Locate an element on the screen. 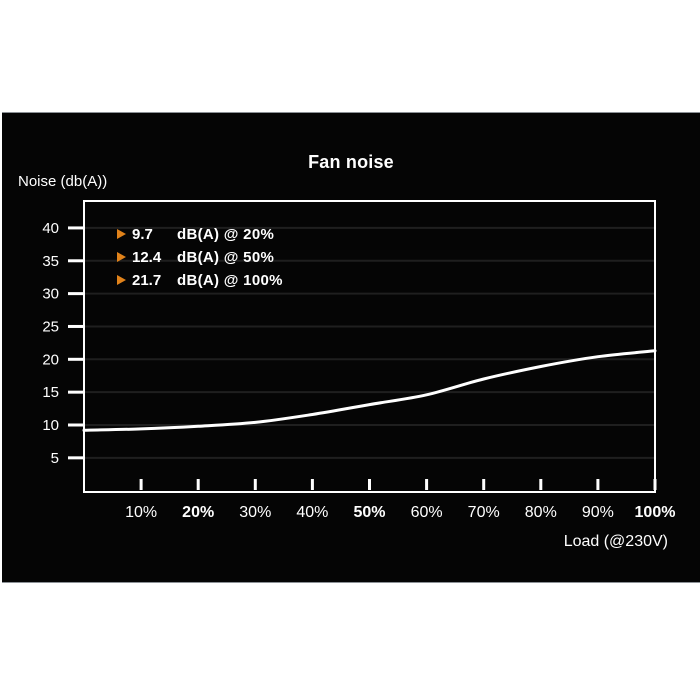 The image size is (700, 700). x-tick-label: 50% is located at coordinates (369, 512).